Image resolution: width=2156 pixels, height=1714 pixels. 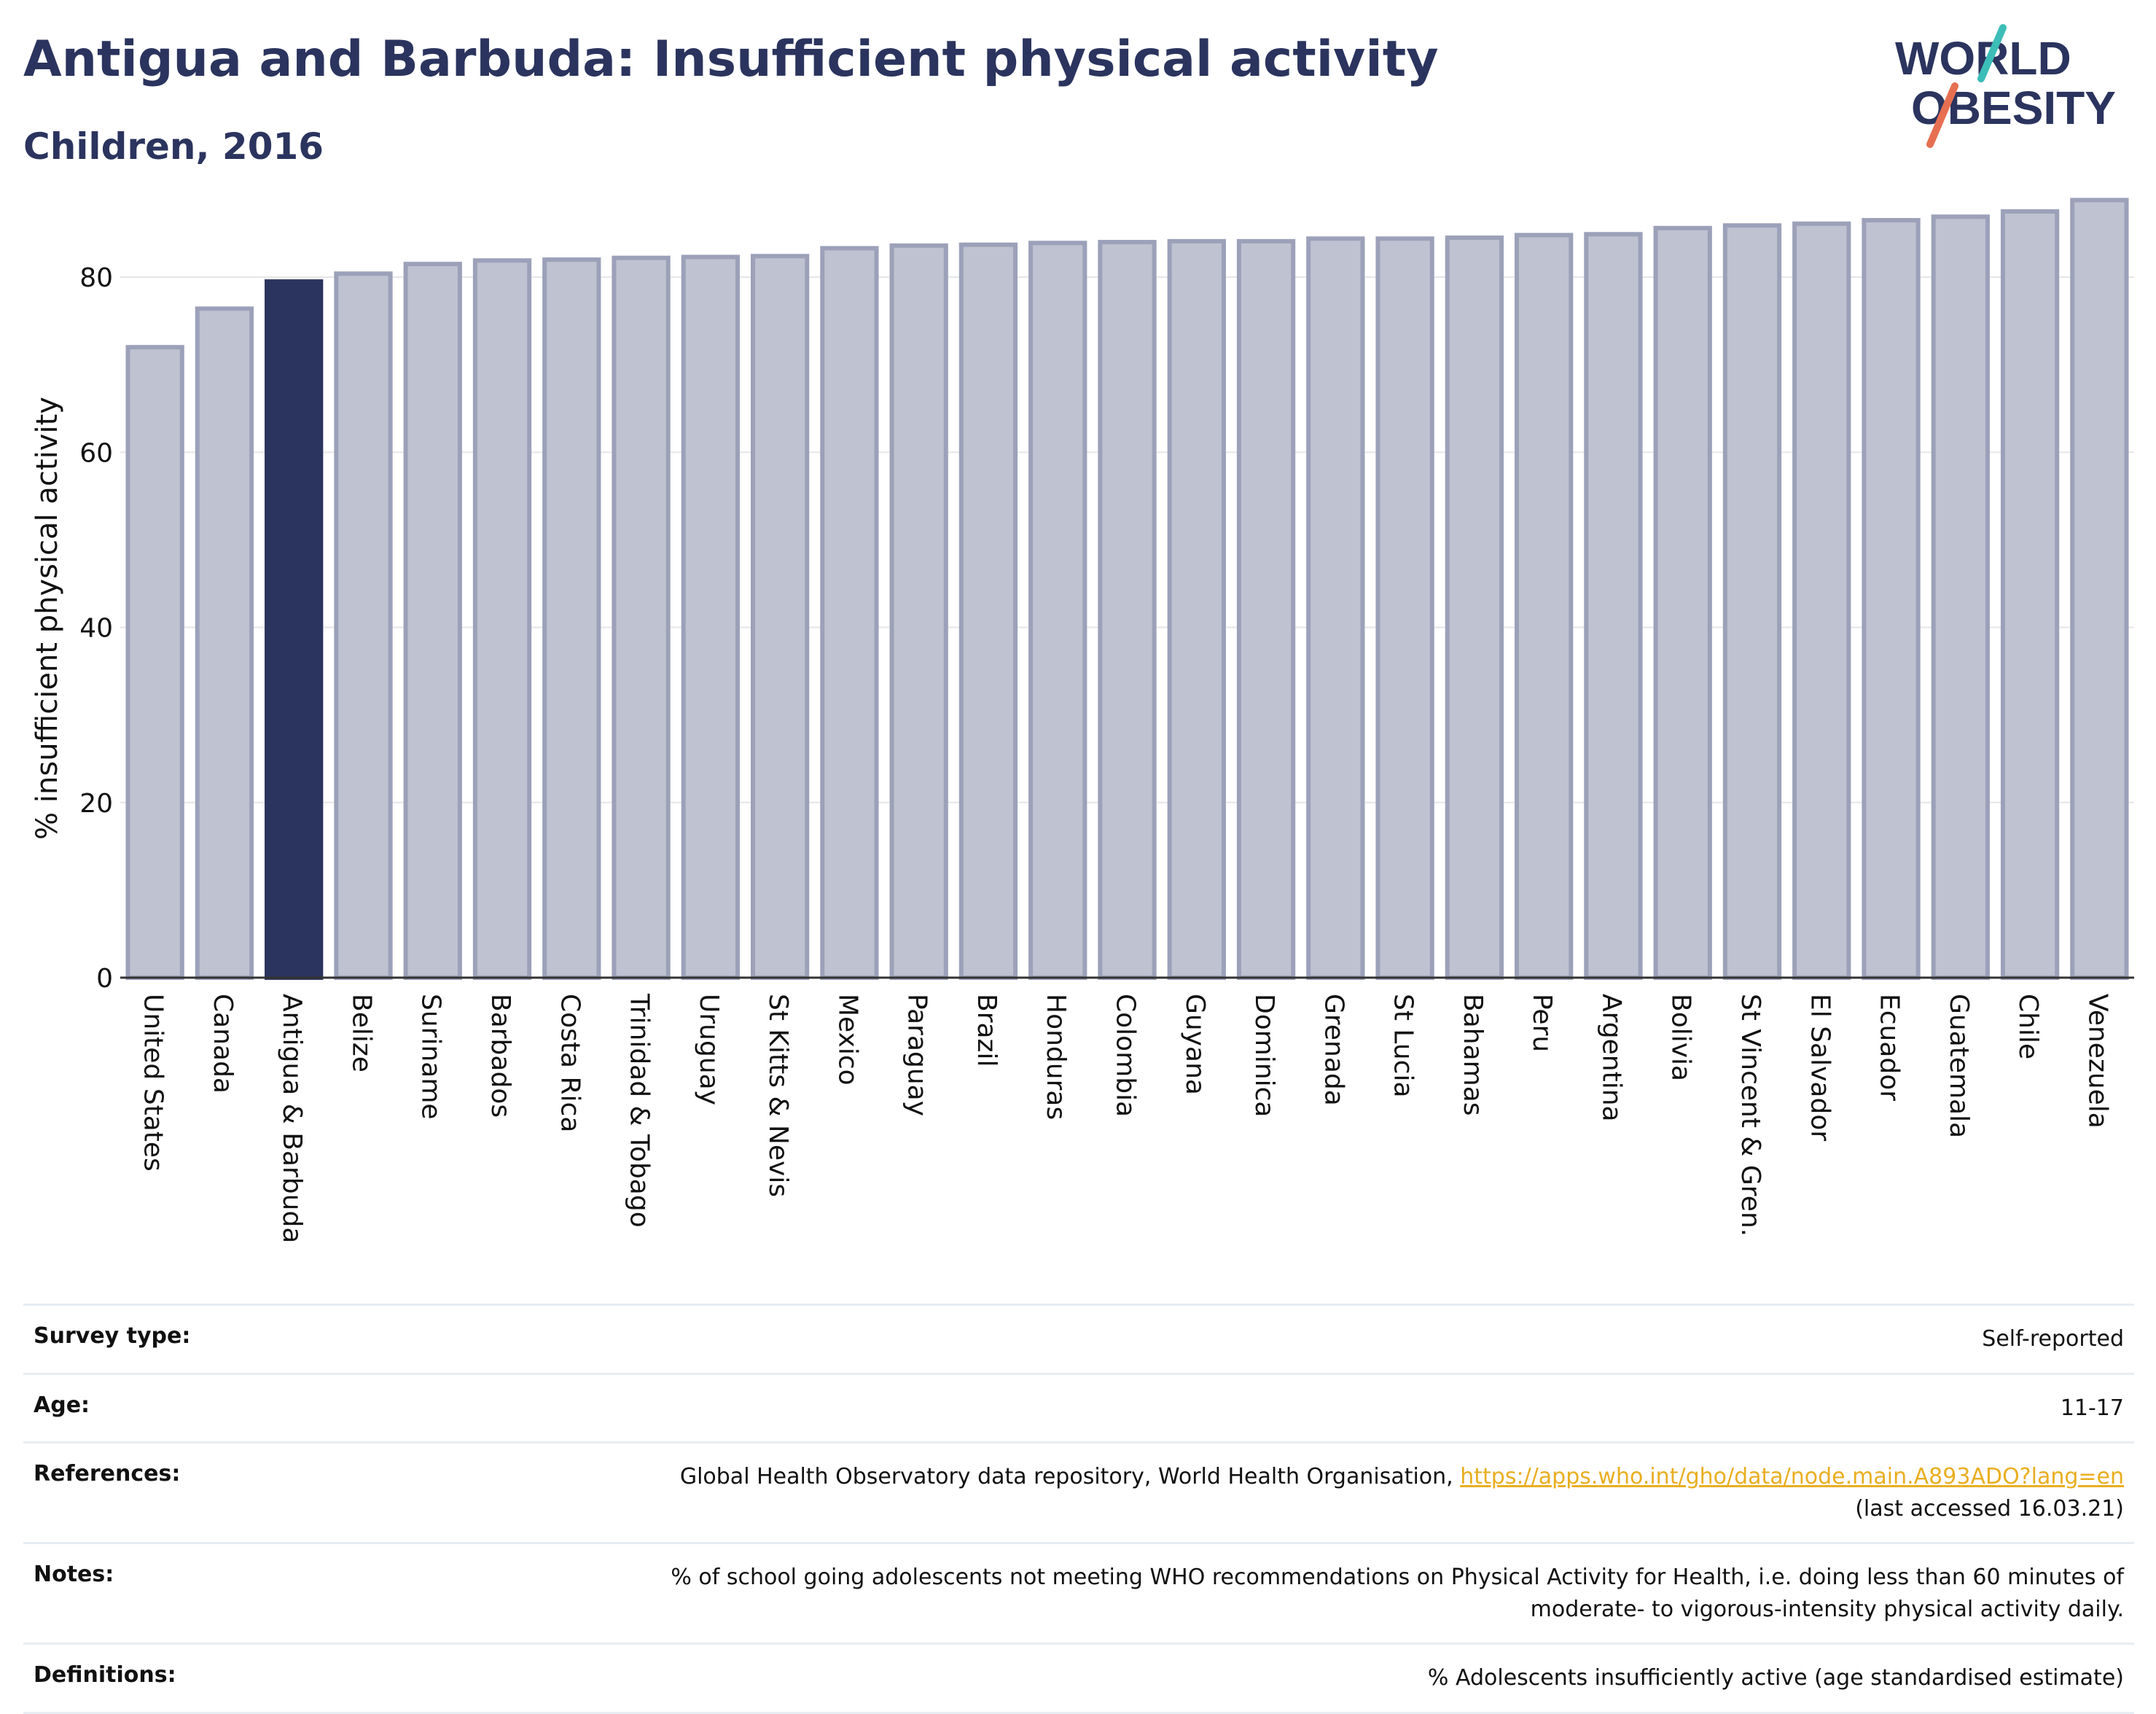 What do you see at coordinates (1266, 610) in the screenshot?
I see `bar-dominica` at bounding box center [1266, 610].